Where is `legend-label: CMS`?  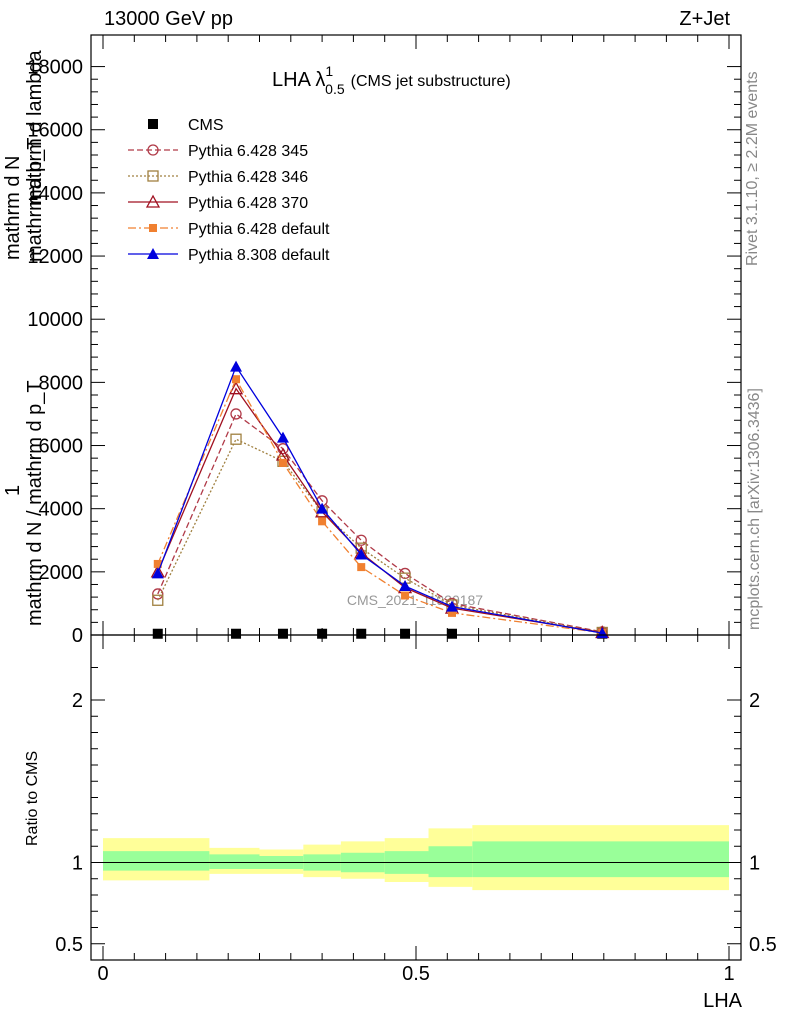
legend-label: CMS is located at coordinates (206, 125).